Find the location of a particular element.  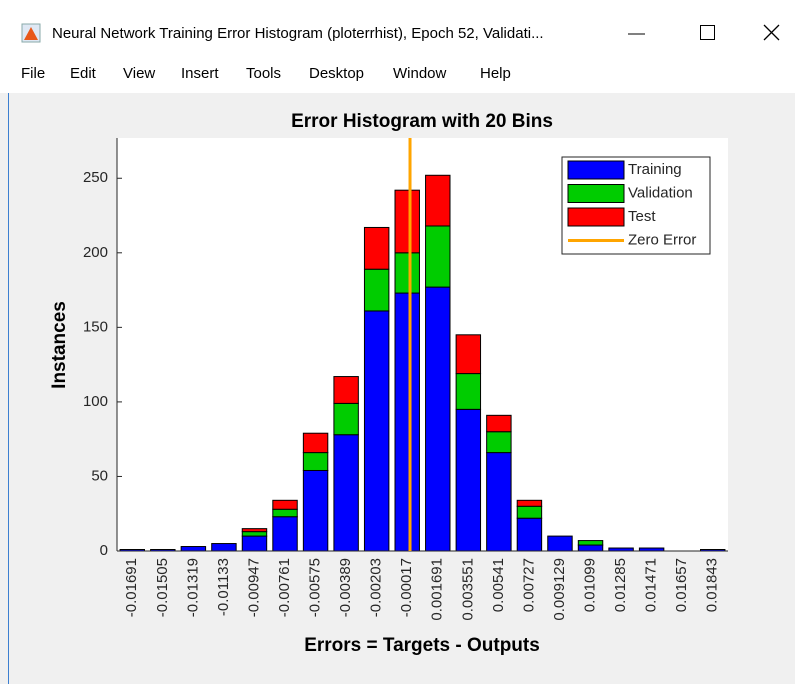

x-tick-label: -0.00203 is located at coordinates (376, 587).